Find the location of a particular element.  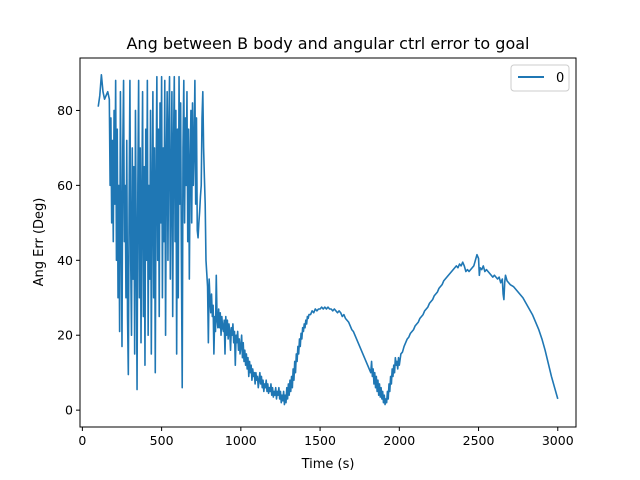

y-tick-label: 40 is located at coordinates (65, 260).